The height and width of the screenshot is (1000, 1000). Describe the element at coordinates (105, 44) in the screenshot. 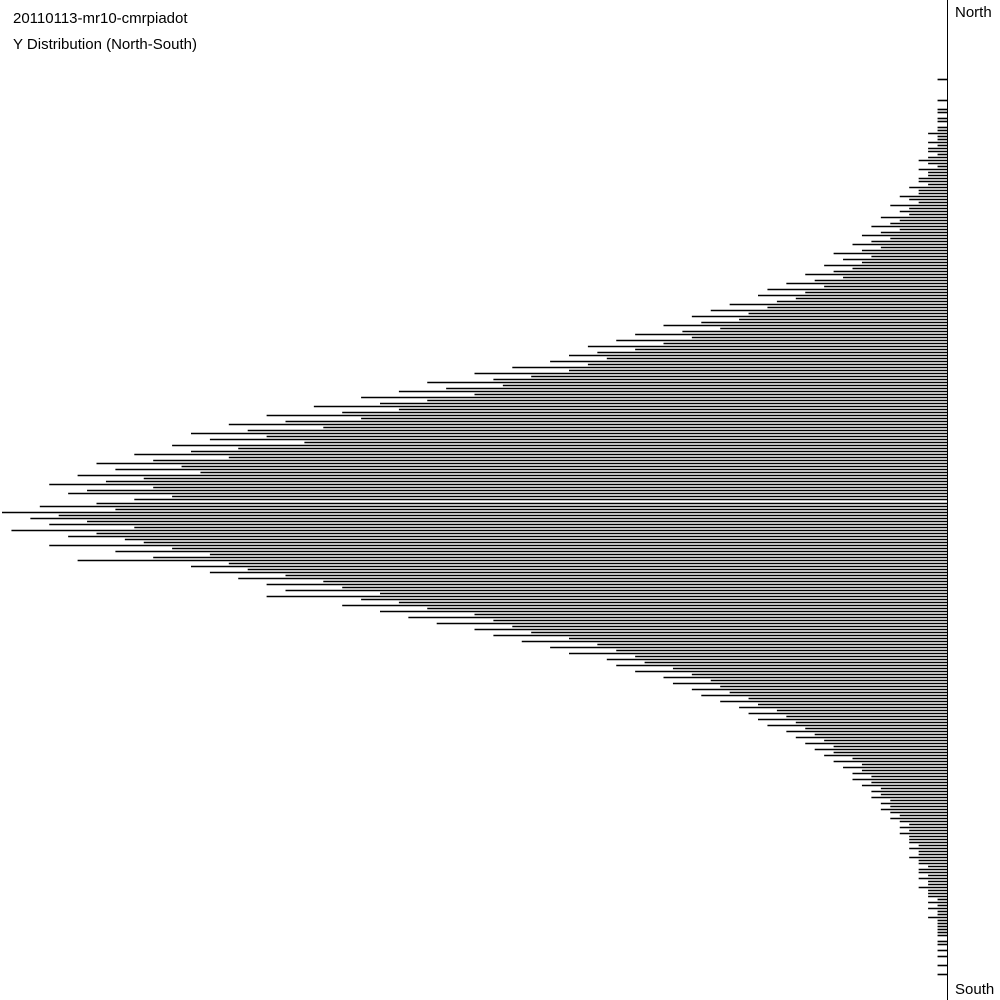

I see `chart-subtitle: Y Distribution (North-South)` at that location.